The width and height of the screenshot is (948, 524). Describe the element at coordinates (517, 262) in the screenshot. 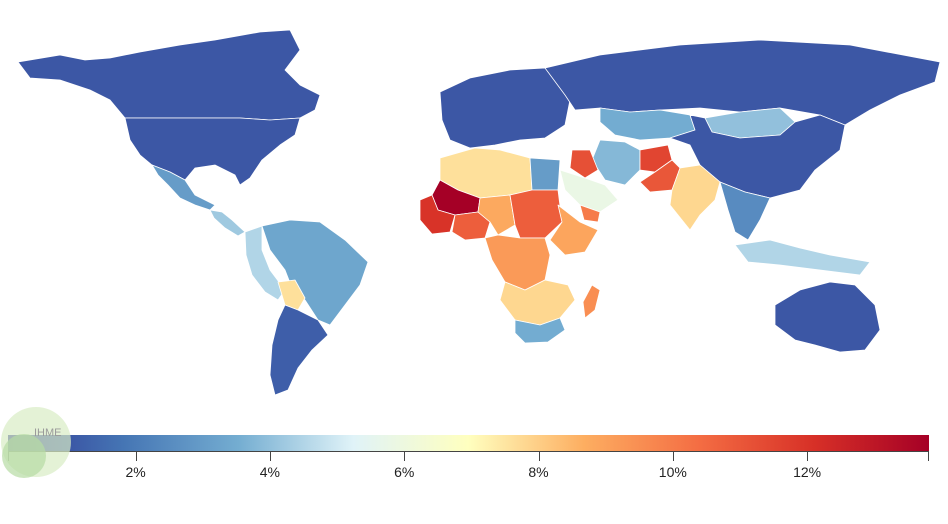

I see `region-dr-congo` at that location.